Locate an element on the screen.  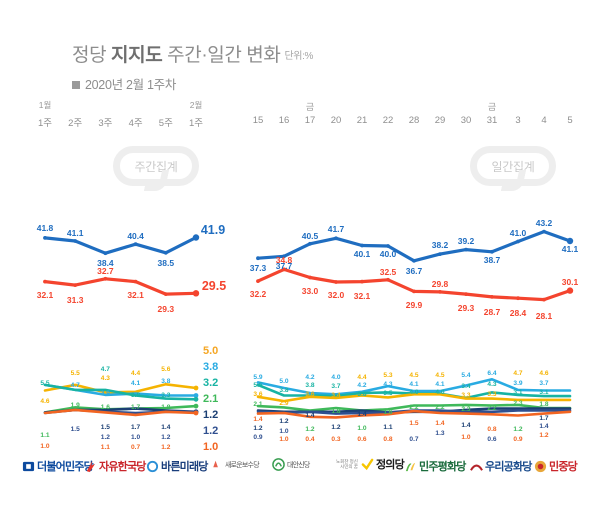
party-logo-3: 새로운보수당 is located at coordinates (235, 464).